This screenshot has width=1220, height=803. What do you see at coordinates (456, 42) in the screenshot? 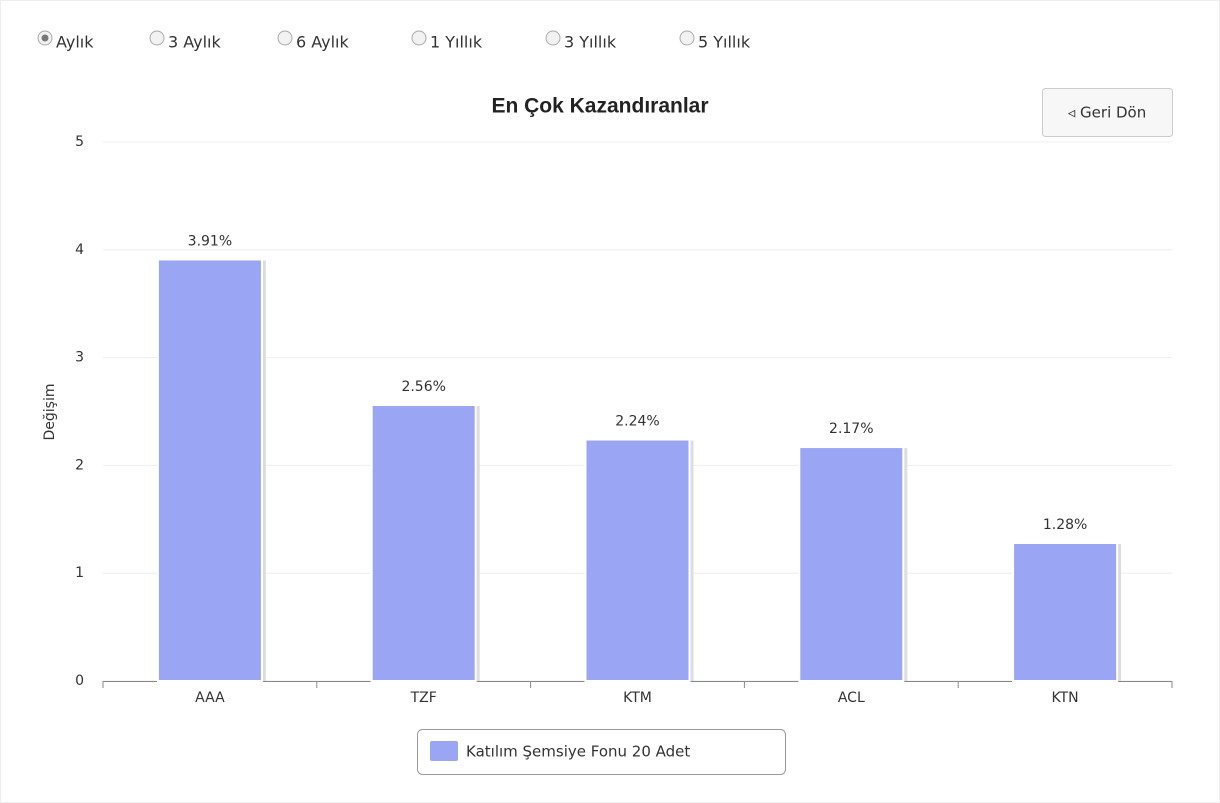
I see `radio-label: 1 Yıllık` at bounding box center [456, 42].